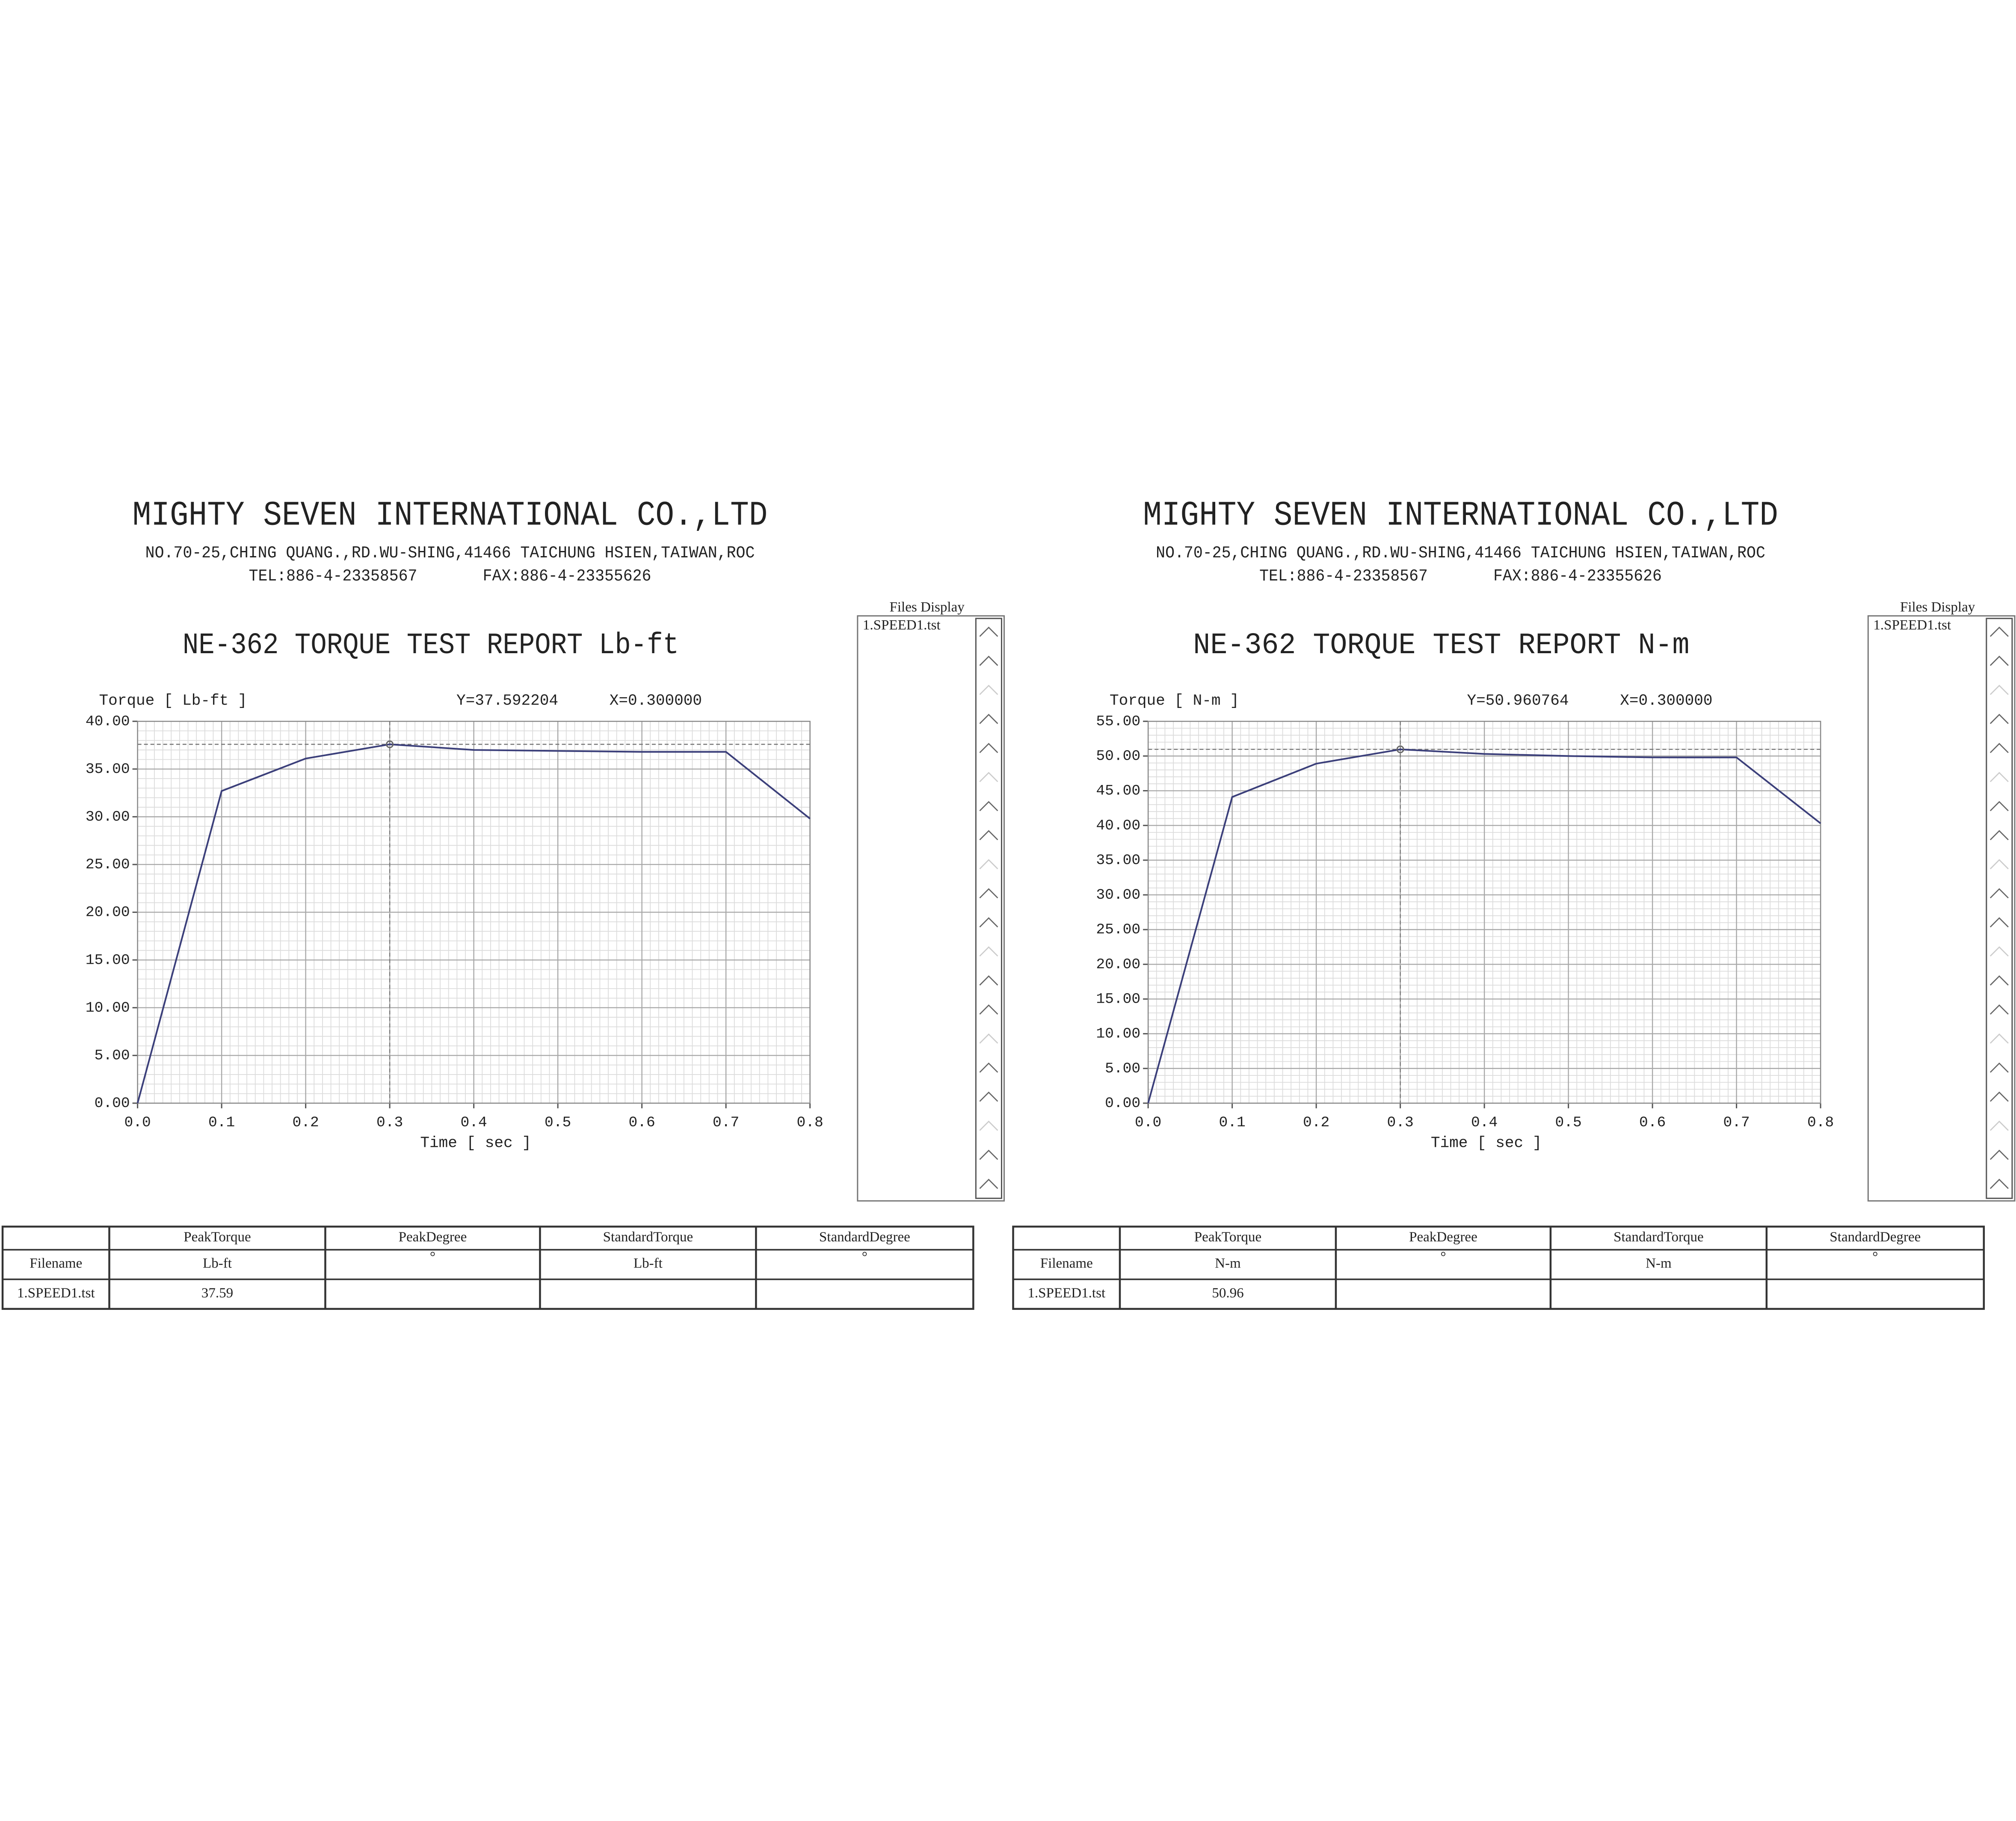 Image resolution: width=2016 pixels, height=1821 pixels. What do you see at coordinates (1118, 756) in the screenshot?
I see `y-tick-label: 50.00` at bounding box center [1118, 756].